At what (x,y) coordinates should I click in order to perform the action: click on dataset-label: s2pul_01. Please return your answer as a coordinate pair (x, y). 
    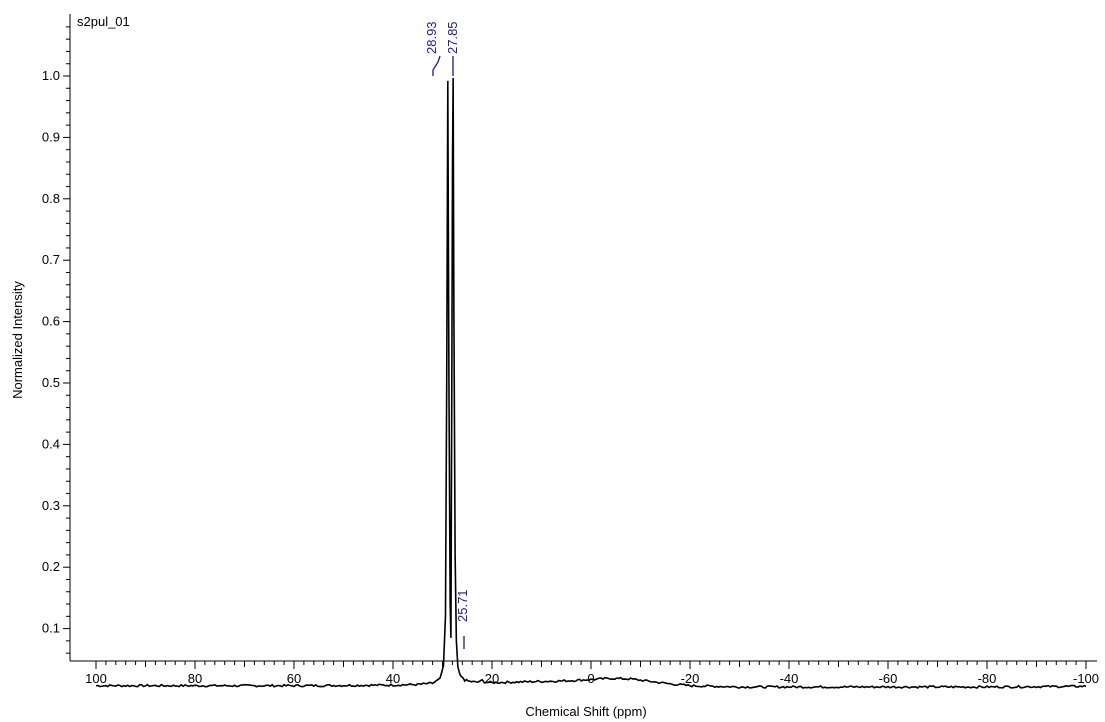
    Looking at the image, I should click on (103, 21).